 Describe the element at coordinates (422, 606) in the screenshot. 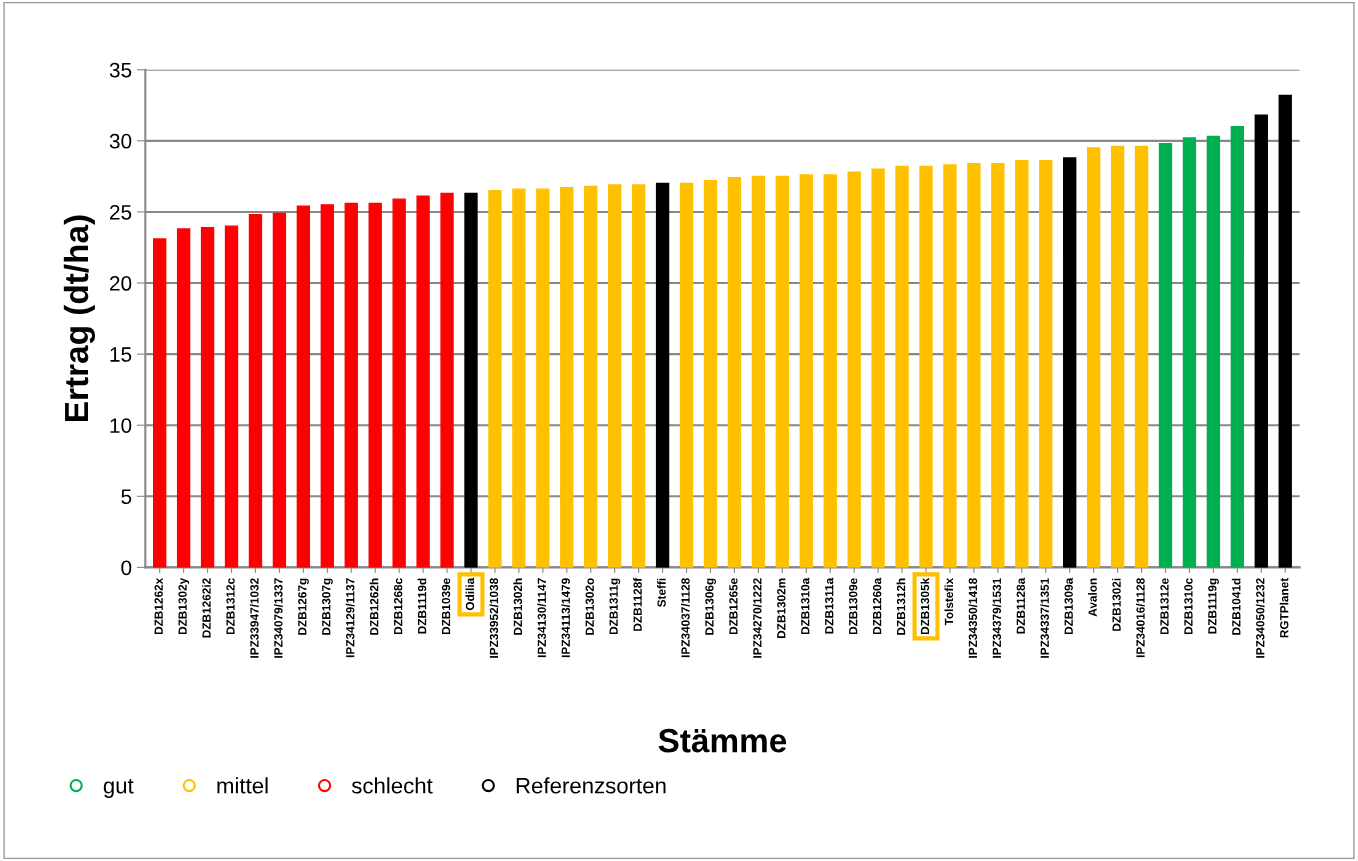

I see `x-tick-label: DZB1119d` at that location.